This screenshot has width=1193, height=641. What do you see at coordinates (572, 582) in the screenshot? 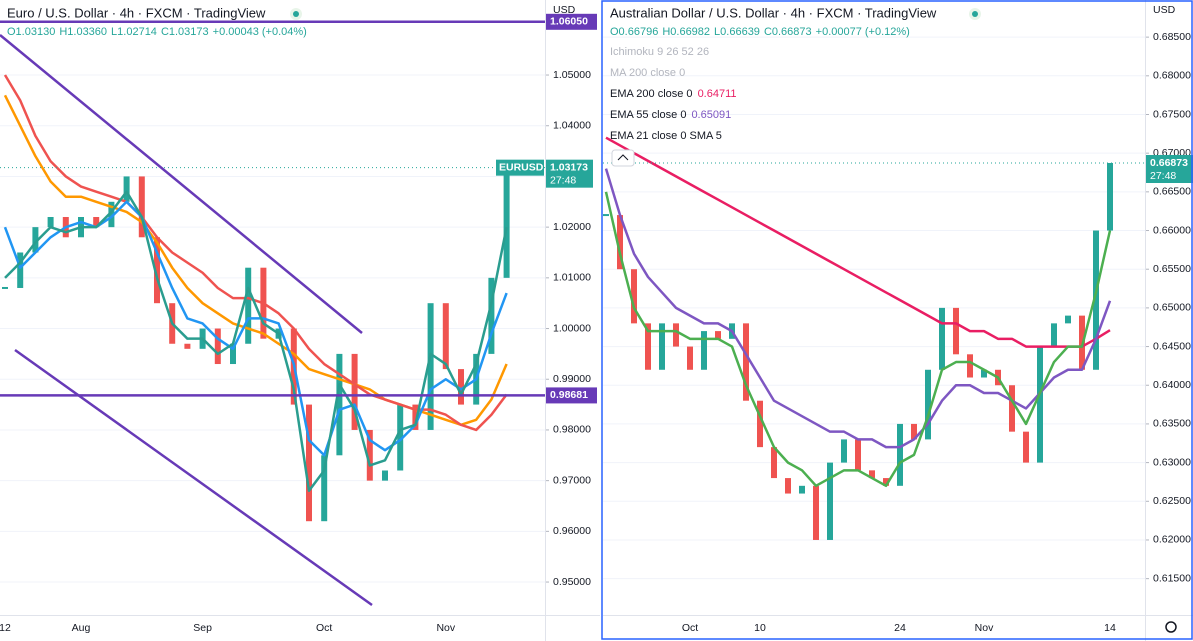
I see `y-tick-label: 0.95000` at bounding box center [572, 582].